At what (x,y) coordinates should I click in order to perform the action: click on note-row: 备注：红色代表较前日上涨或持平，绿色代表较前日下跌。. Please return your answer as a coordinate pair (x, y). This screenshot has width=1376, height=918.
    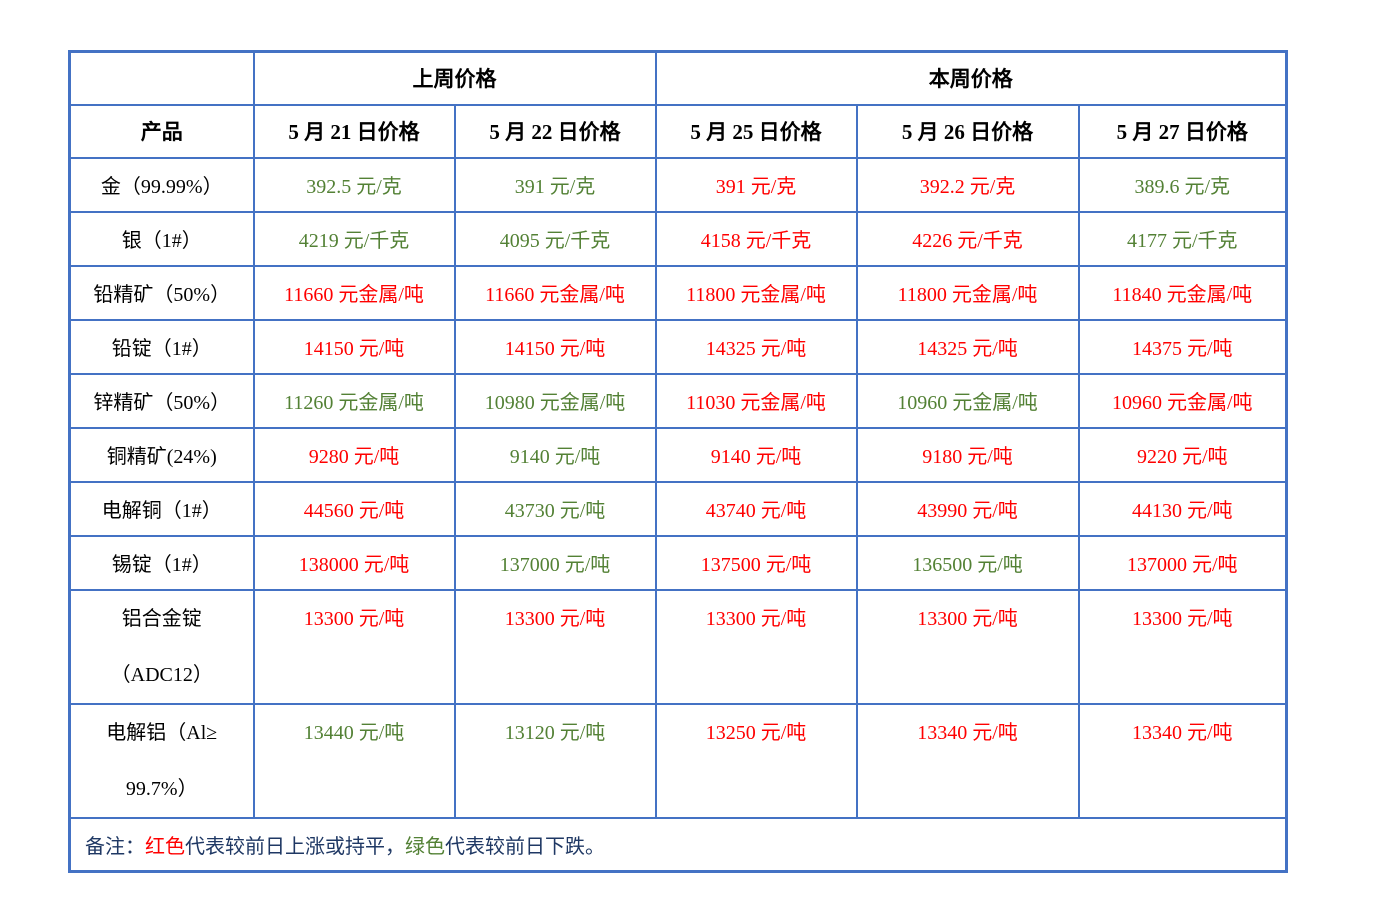
    Looking at the image, I should click on (678, 844).